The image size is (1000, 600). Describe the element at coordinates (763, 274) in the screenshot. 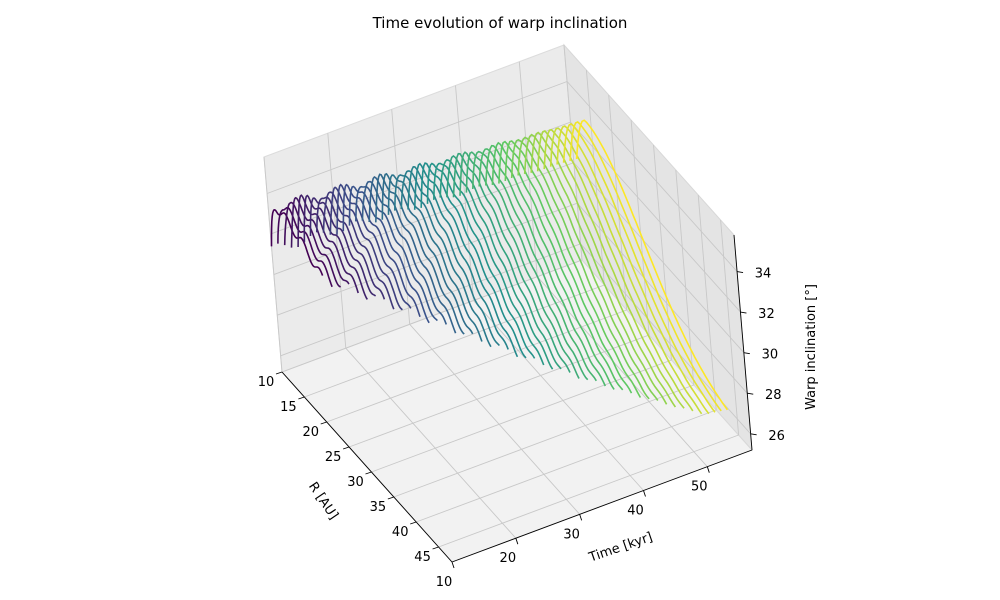

I see `z-tick-label: 34` at that location.